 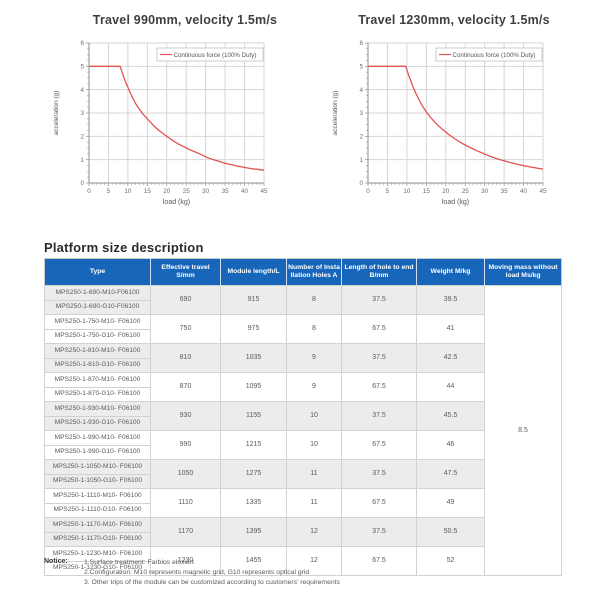 What do you see at coordinates (97, 423) in the screenshot?
I see `table-cell: MPS250-1-930-G10- F06100` at bounding box center [97, 423].